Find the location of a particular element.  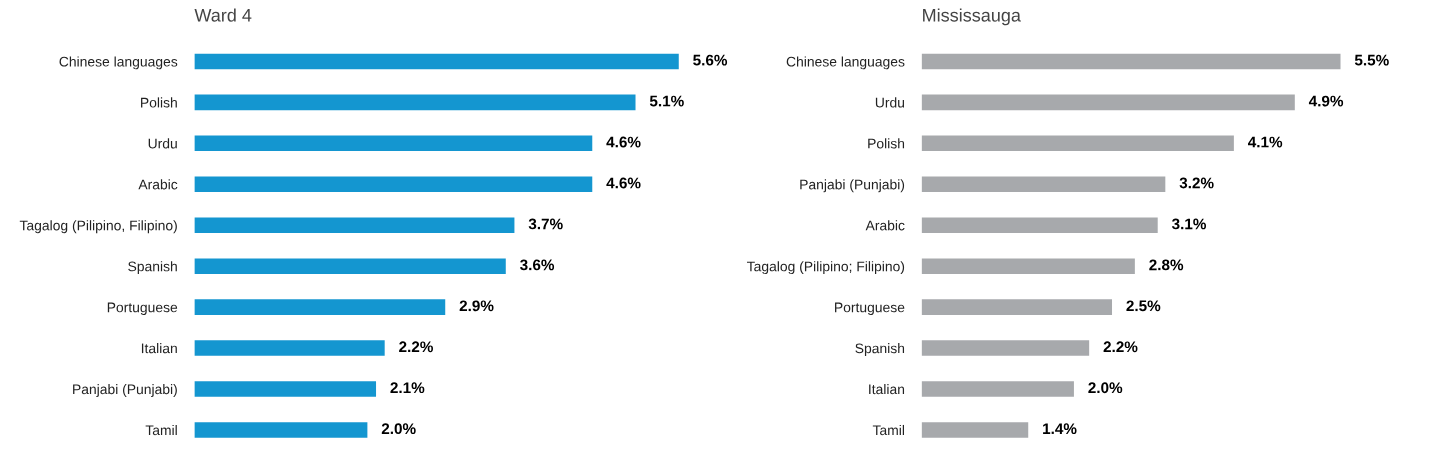

data-label: 2.9% is located at coordinates (476, 306).